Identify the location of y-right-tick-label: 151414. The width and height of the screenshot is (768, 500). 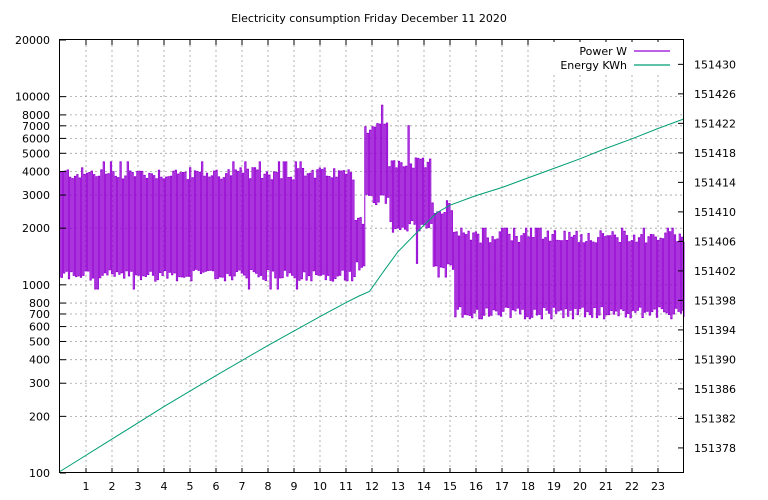
(715, 182).